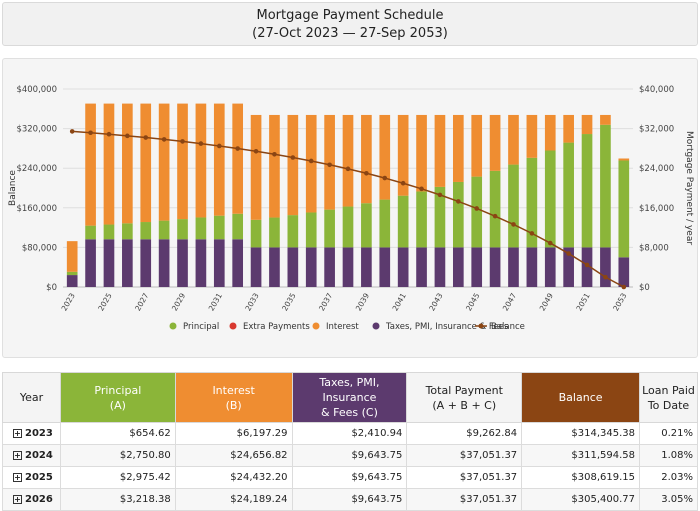 This screenshot has height=511, width=700. What do you see at coordinates (582, 301) in the screenshot?
I see `x-tick-label: 2051` at bounding box center [582, 301].